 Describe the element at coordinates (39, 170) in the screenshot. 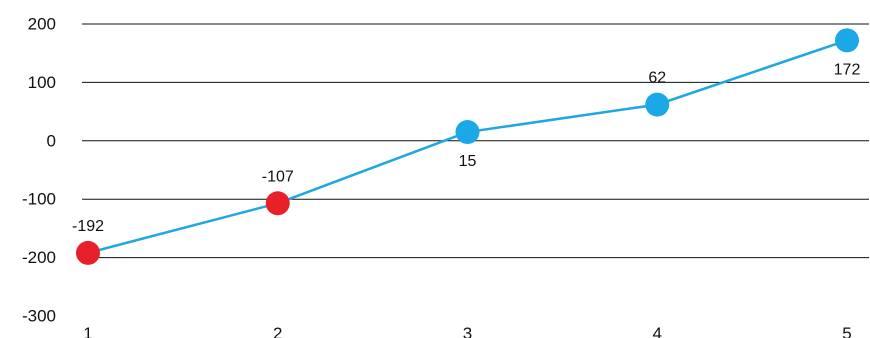

I see `y-axis-tick-labels: 200 100 0 -100 -200 -300` at that location.